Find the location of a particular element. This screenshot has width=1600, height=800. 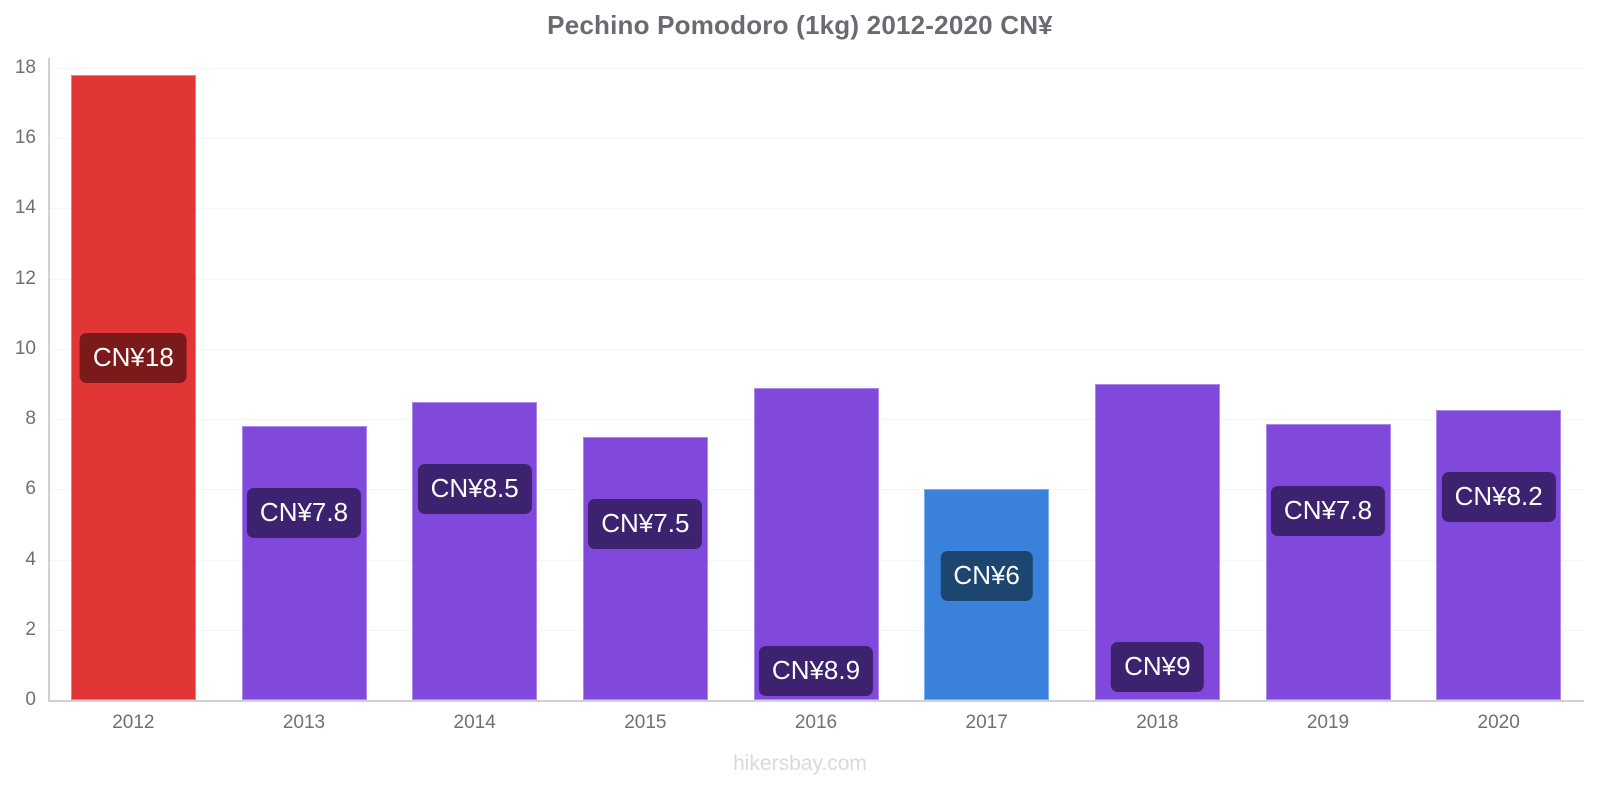

y-axis-tick-2: 2 is located at coordinates (30, 629).